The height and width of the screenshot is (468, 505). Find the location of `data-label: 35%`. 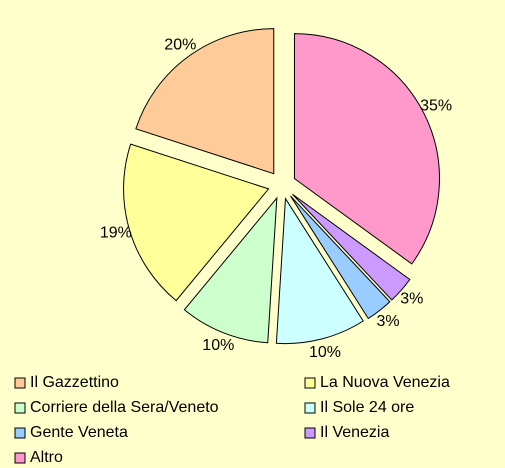

data-label: 35% is located at coordinates (436, 106).